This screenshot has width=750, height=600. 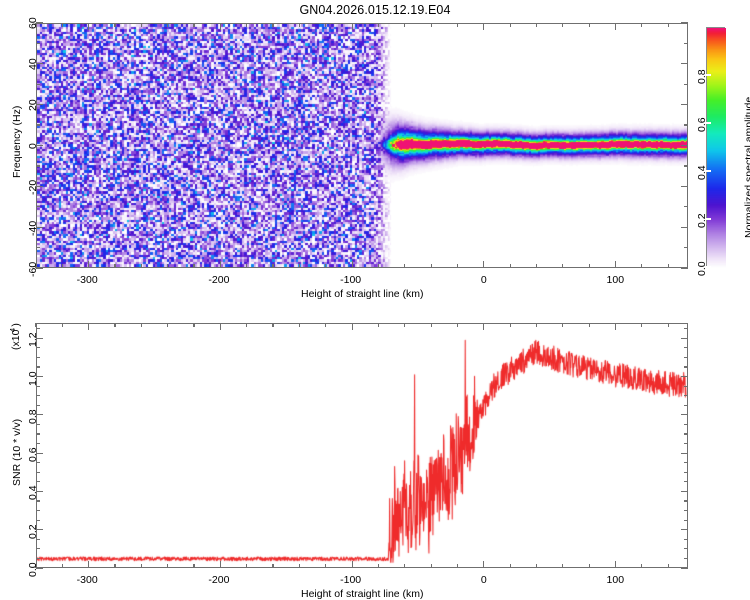 I want to click on axis-tick-label: -300, so click(x=87, y=580).